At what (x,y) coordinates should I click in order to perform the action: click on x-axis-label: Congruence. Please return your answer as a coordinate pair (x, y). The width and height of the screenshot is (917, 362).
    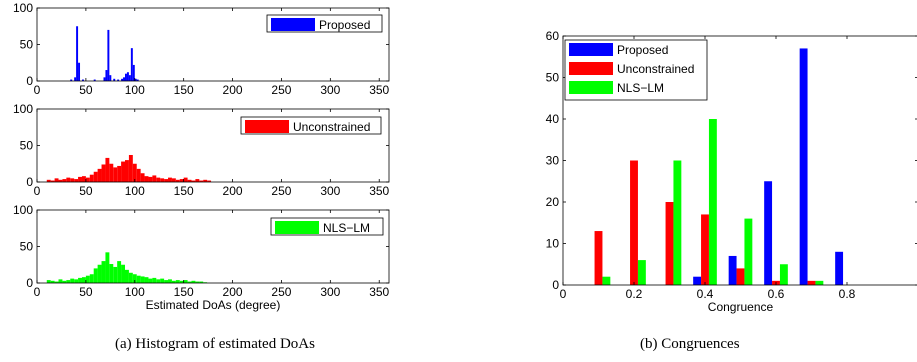
    Looking at the image, I should click on (741, 307).